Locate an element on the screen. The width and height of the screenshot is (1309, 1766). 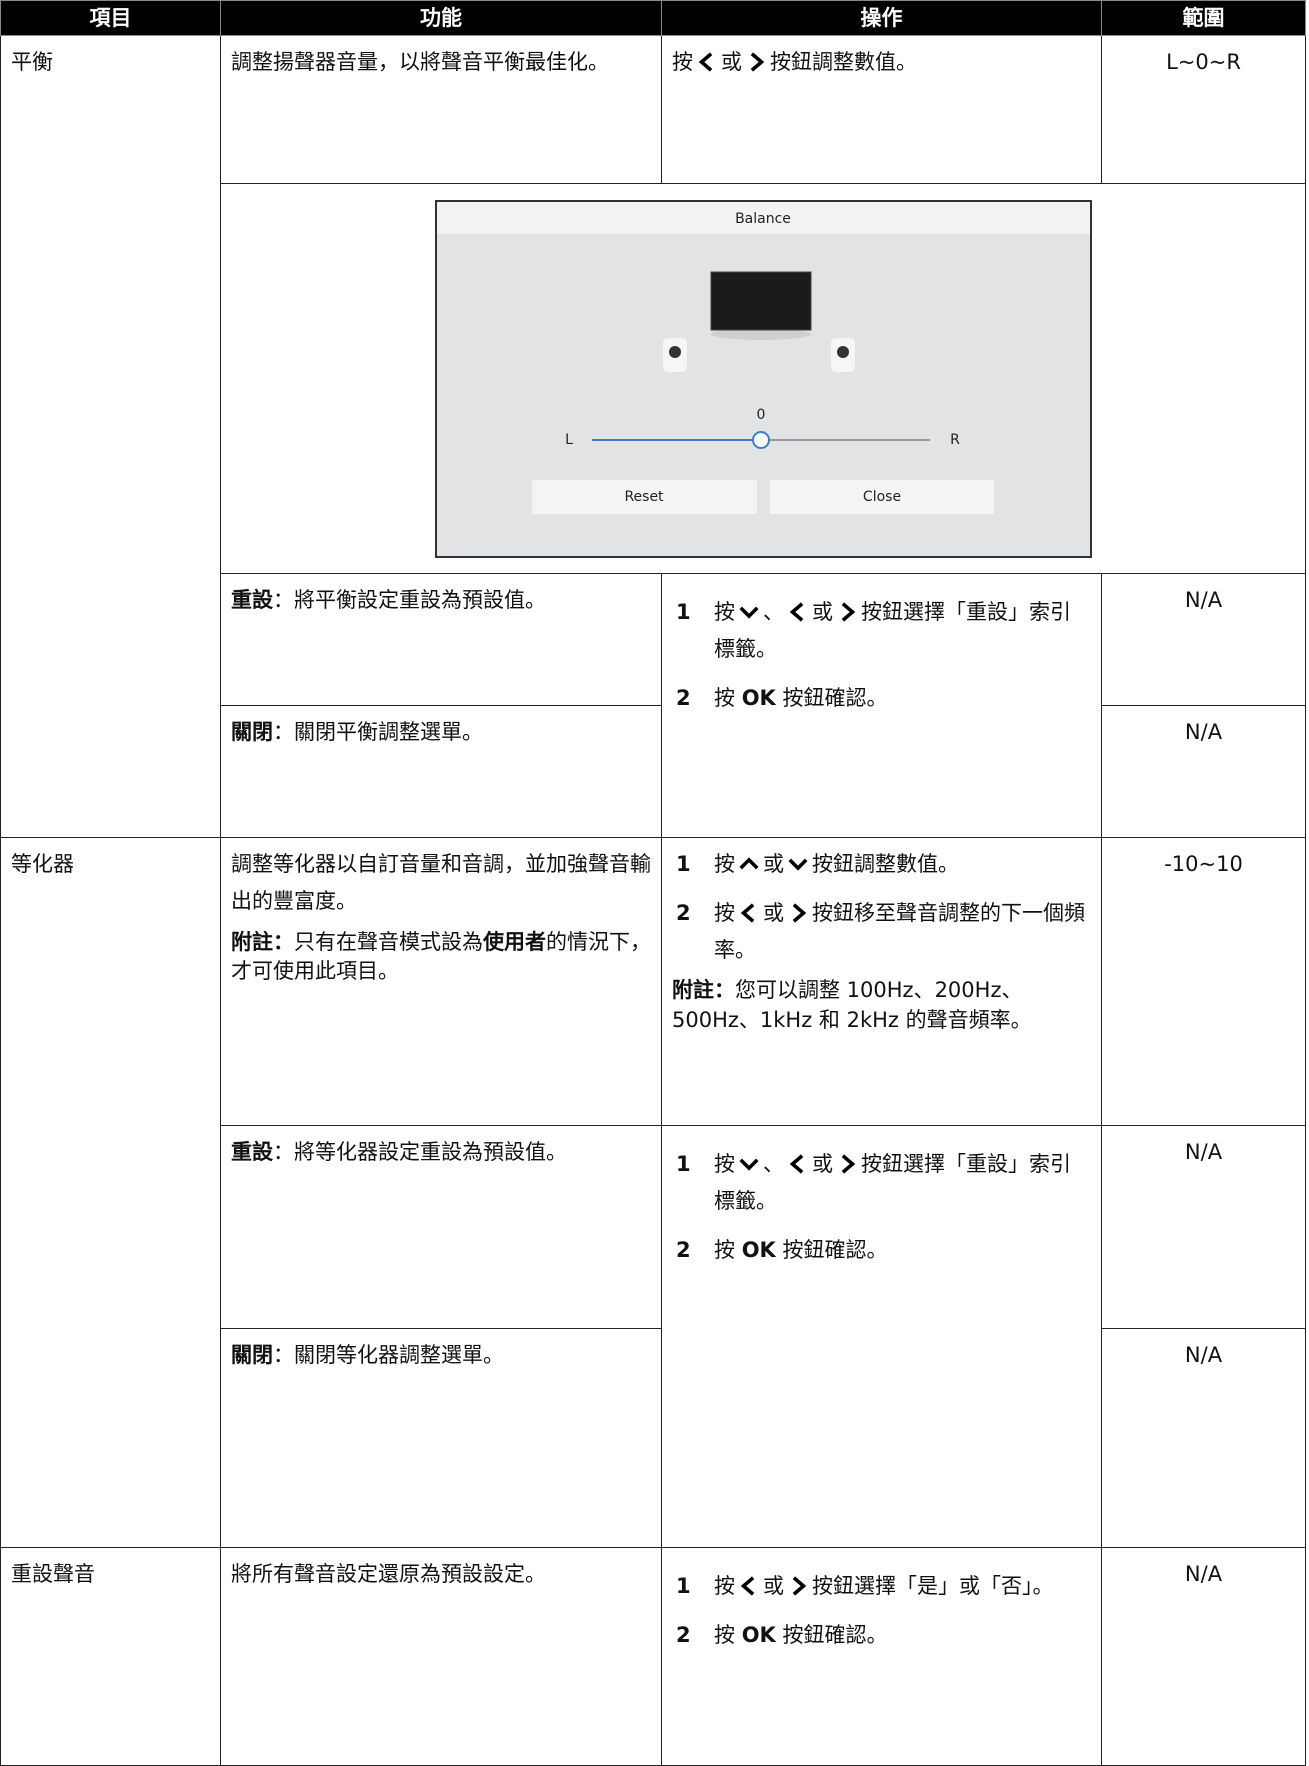
down-icon is located at coordinates (749, 612).